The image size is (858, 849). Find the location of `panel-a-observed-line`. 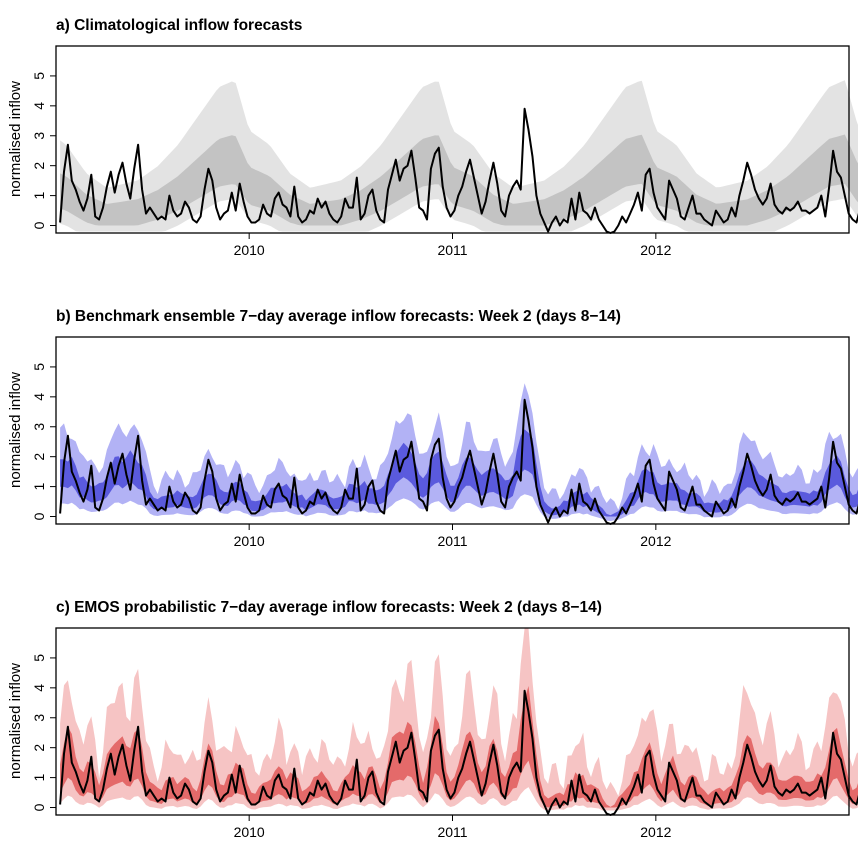

panel-a-observed-line is located at coordinates (458, 170).